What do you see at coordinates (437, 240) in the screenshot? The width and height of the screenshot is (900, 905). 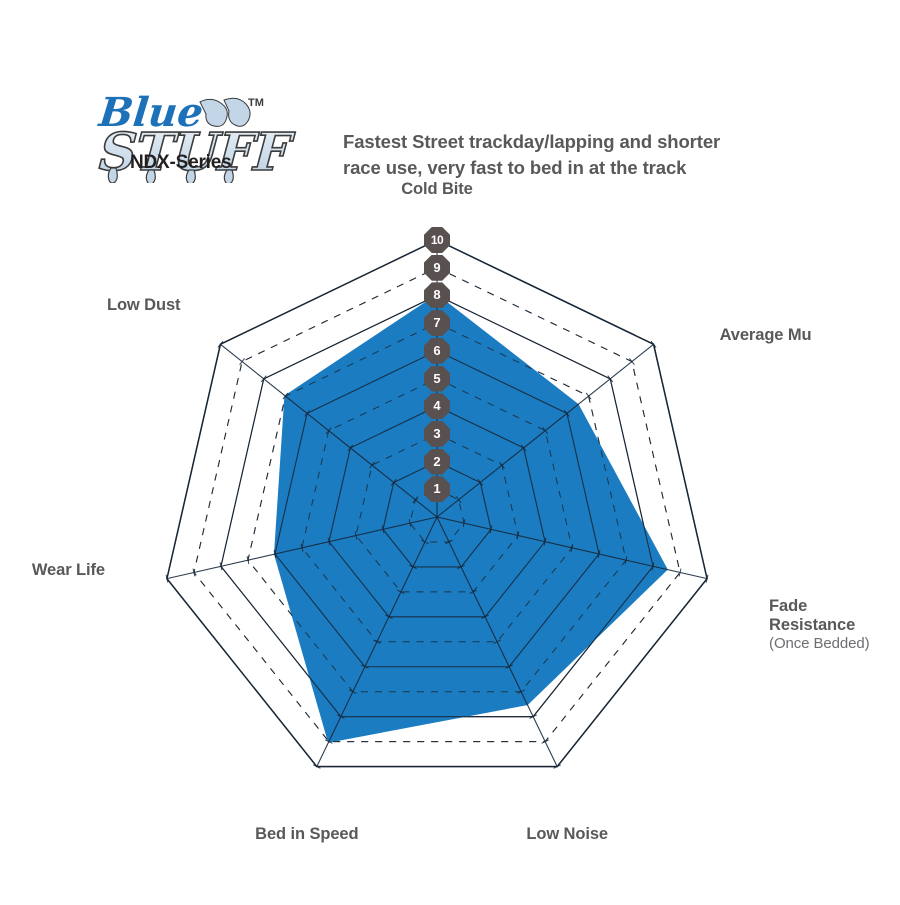 I see `scale-badge-10: 10` at bounding box center [437, 240].